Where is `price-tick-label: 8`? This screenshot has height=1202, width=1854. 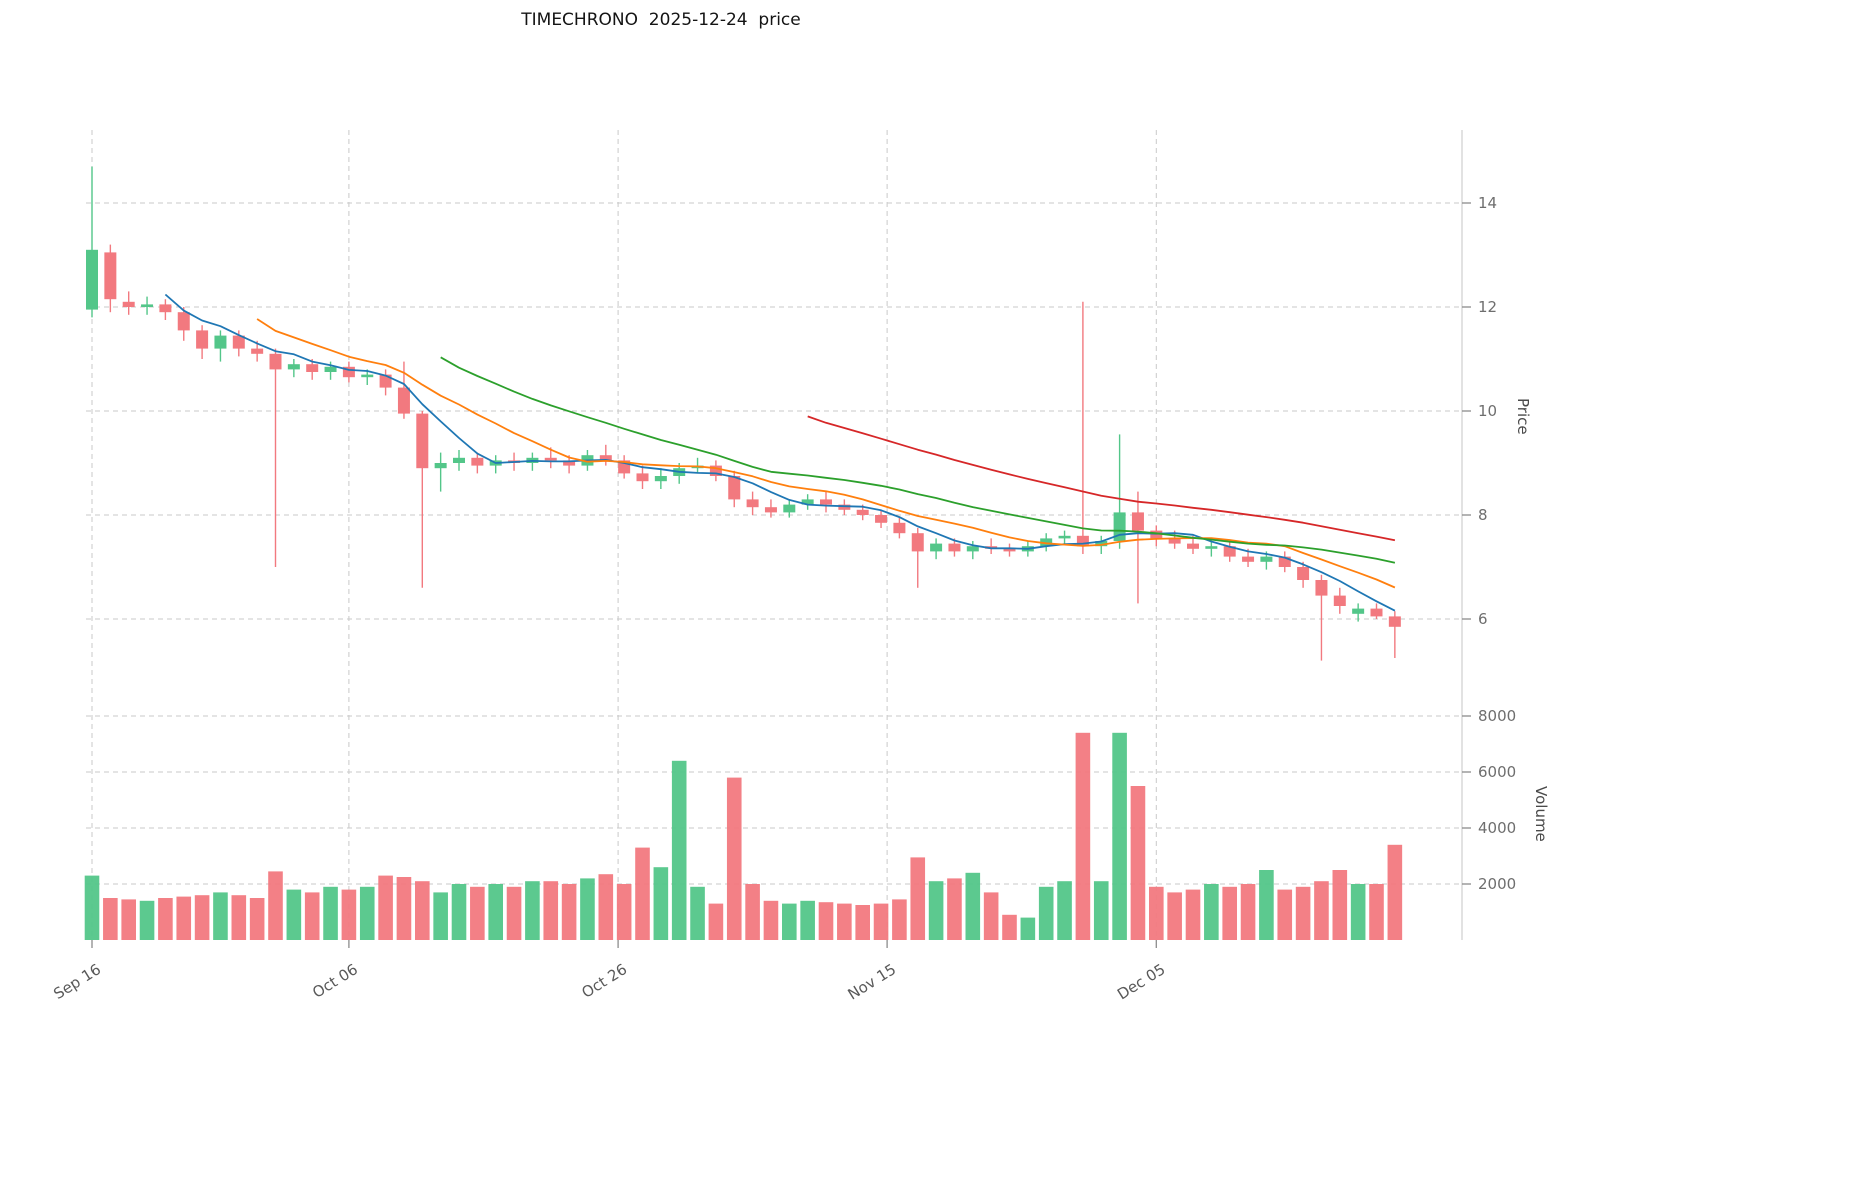
price-tick-label: 8 is located at coordinates (1483, 515).